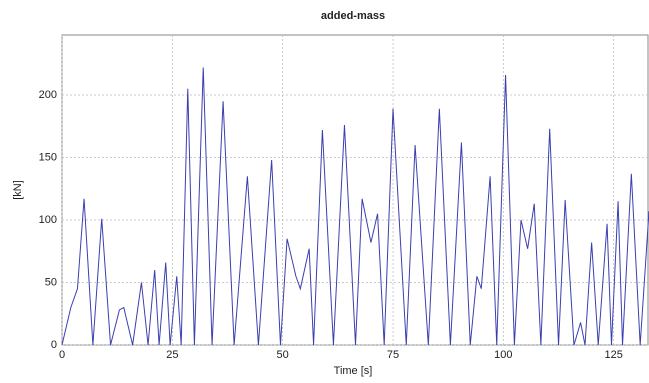  Describe the element at coordinates (54, 345) in the screenshot. I see `y-tick-label: 0` at that location.